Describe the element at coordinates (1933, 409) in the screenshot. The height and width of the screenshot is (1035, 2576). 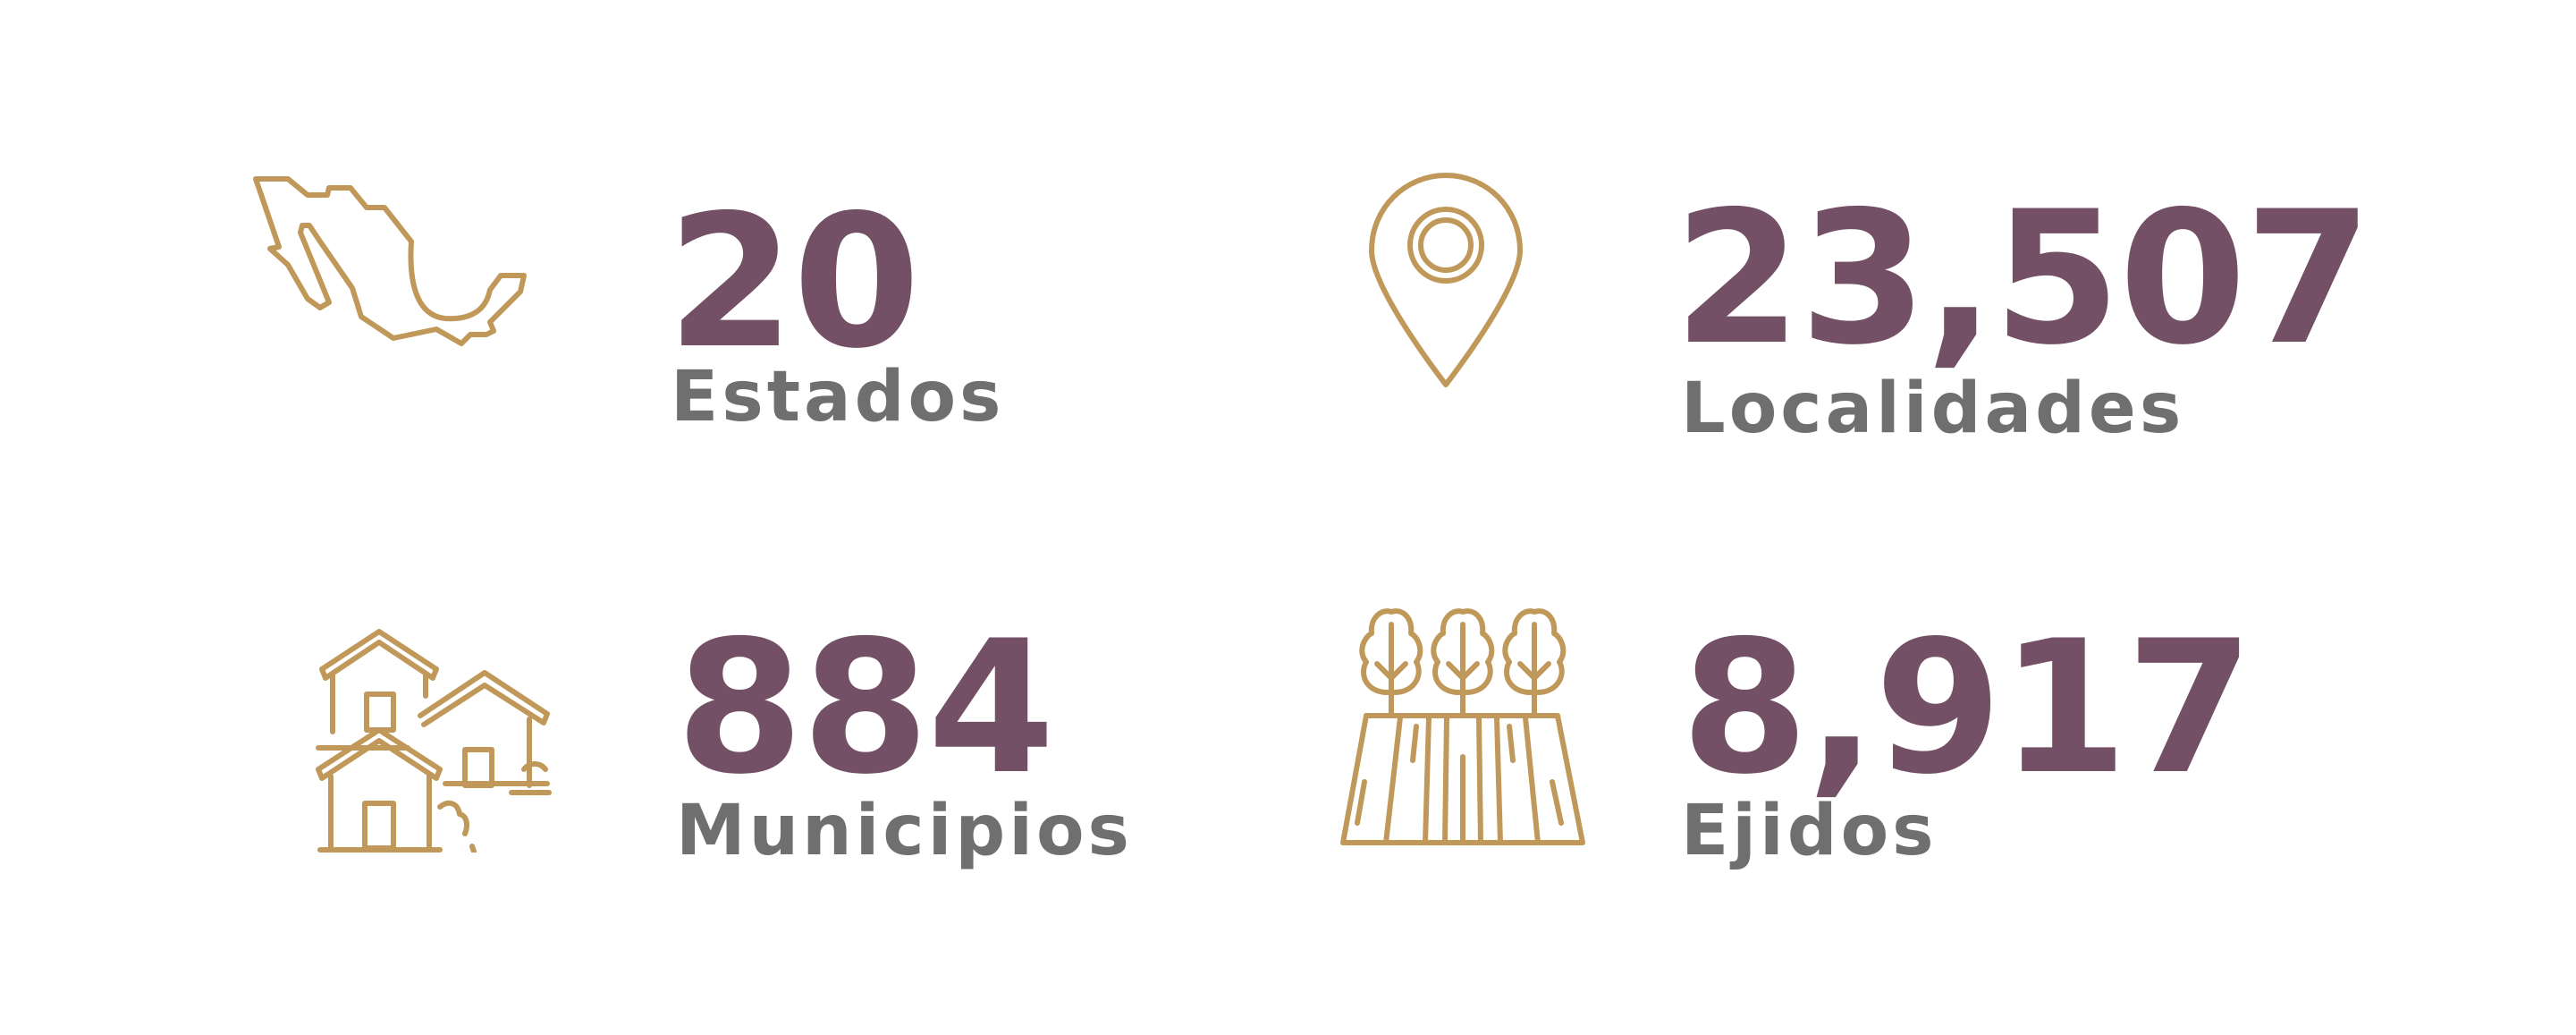
I see `stat-label-localidades: Localidades` at that location.